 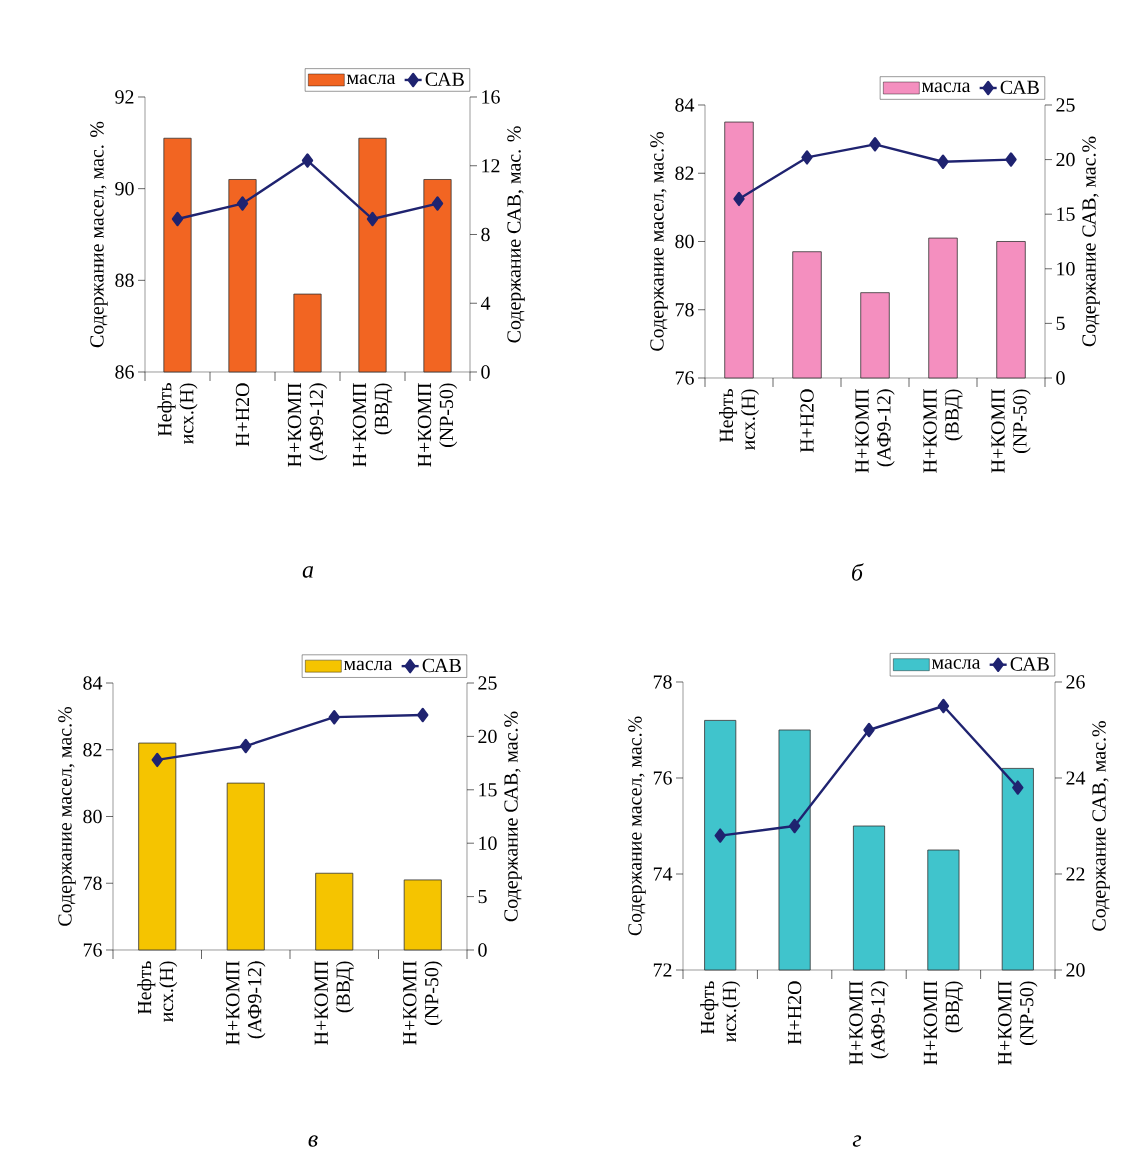 What do you see at coordinates (485, 234) in the screenshot?
I see `y2-tick-label: 8` at bounding box center [485, 234].